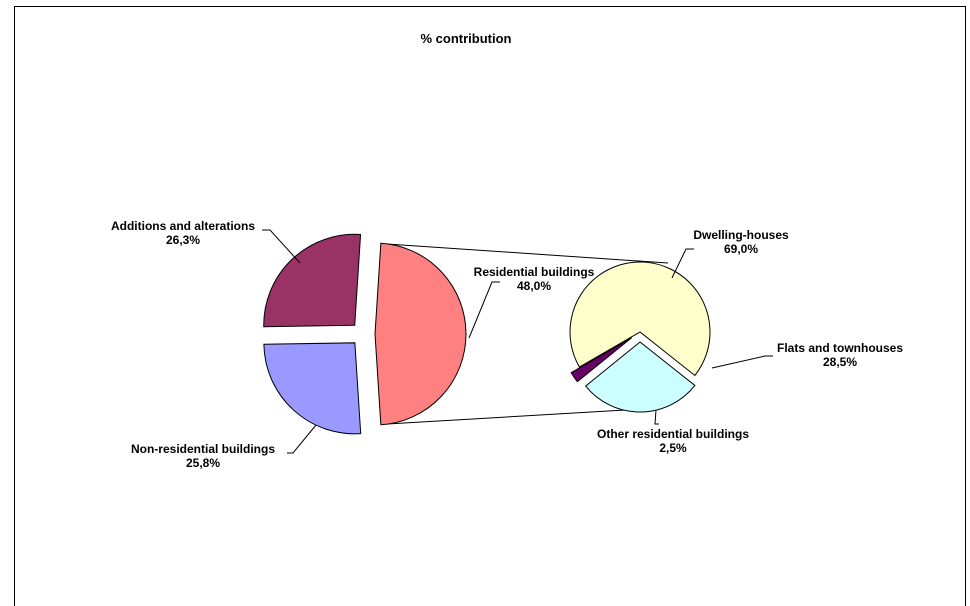  I want to click on sub-pie, so click(640, 337).